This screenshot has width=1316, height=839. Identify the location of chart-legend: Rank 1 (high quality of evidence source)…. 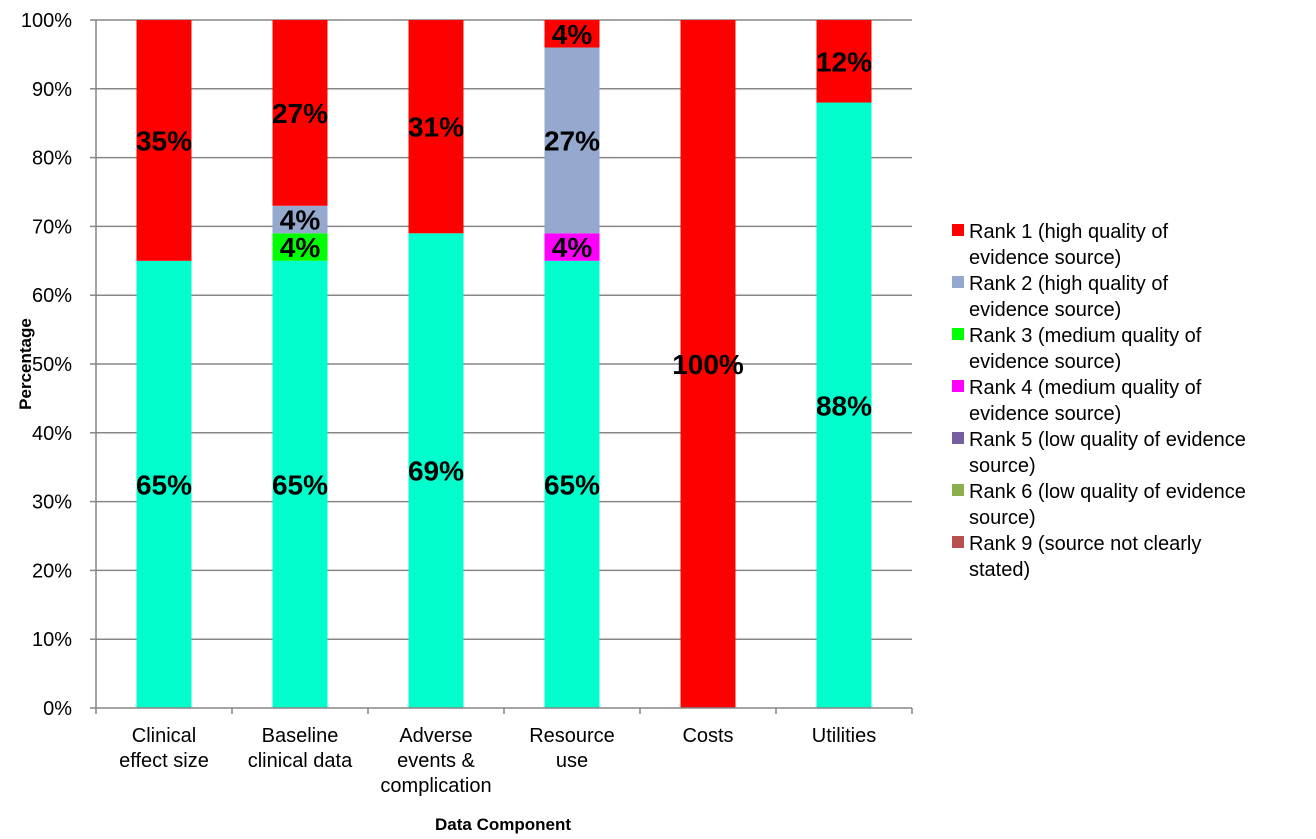
(1132, 401).